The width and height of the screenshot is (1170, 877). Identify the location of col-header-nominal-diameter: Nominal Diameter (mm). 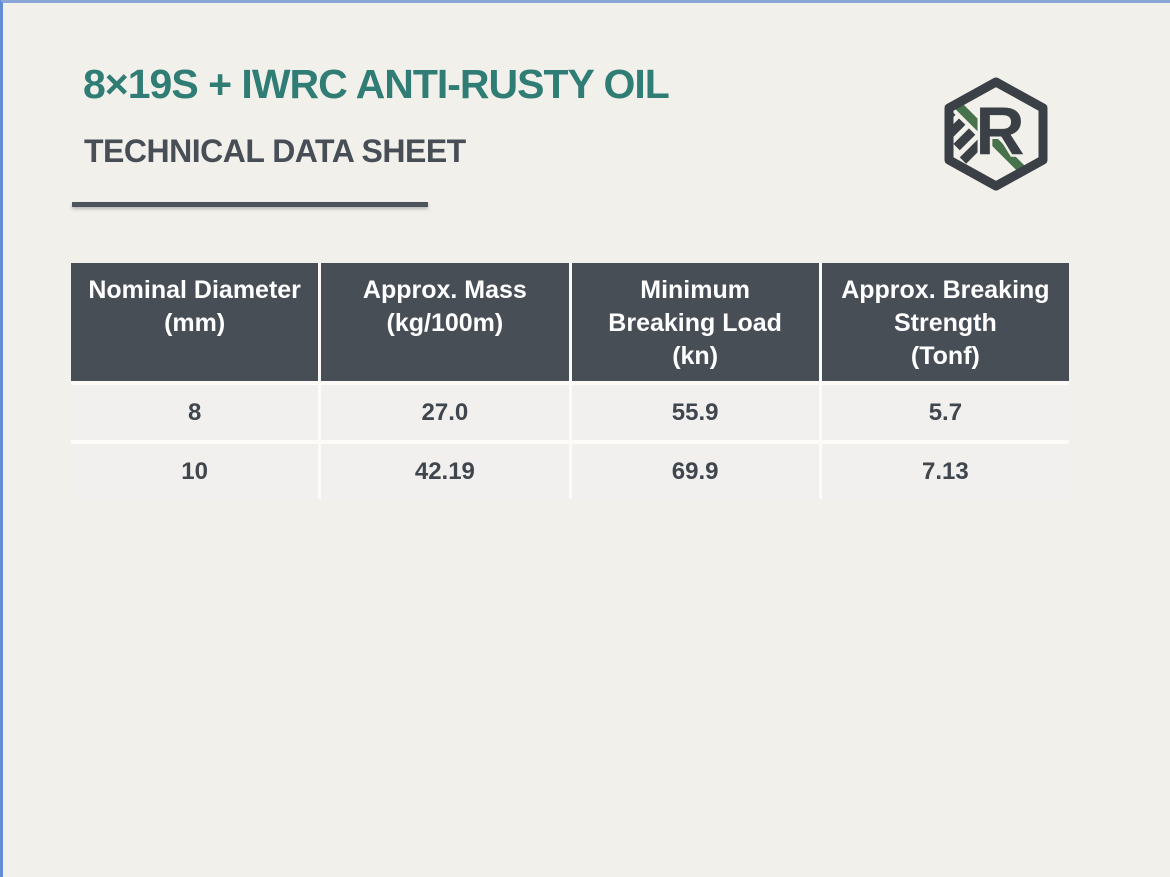
(195, 322).